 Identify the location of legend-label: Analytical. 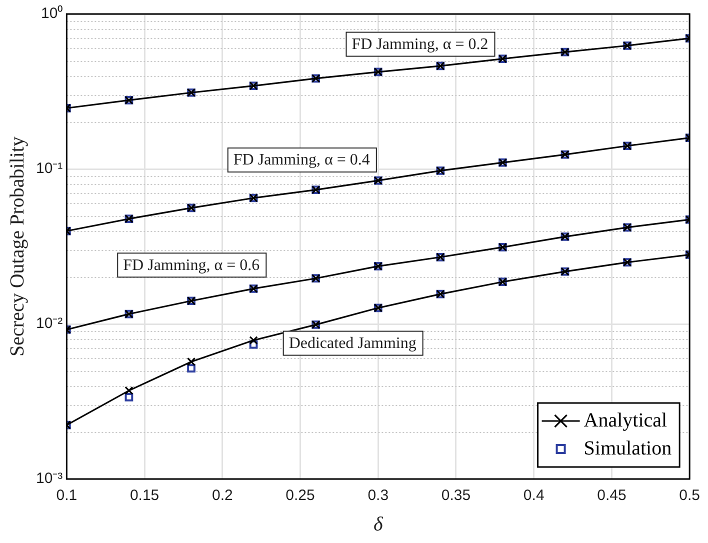
(626, 420).